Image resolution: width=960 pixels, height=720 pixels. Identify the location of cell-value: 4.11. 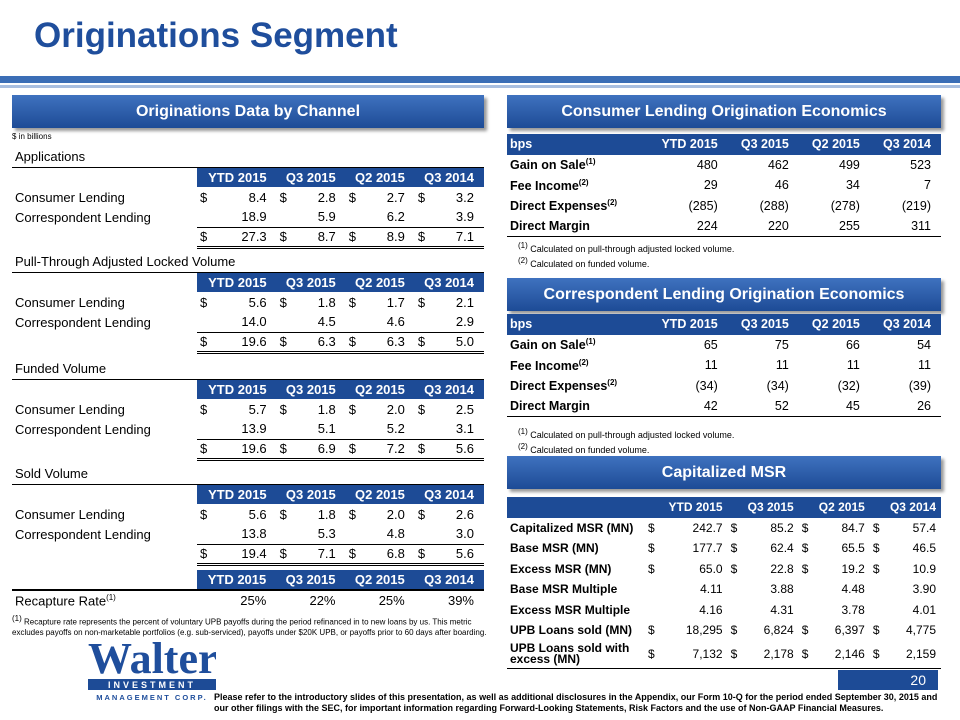
(711, 589).